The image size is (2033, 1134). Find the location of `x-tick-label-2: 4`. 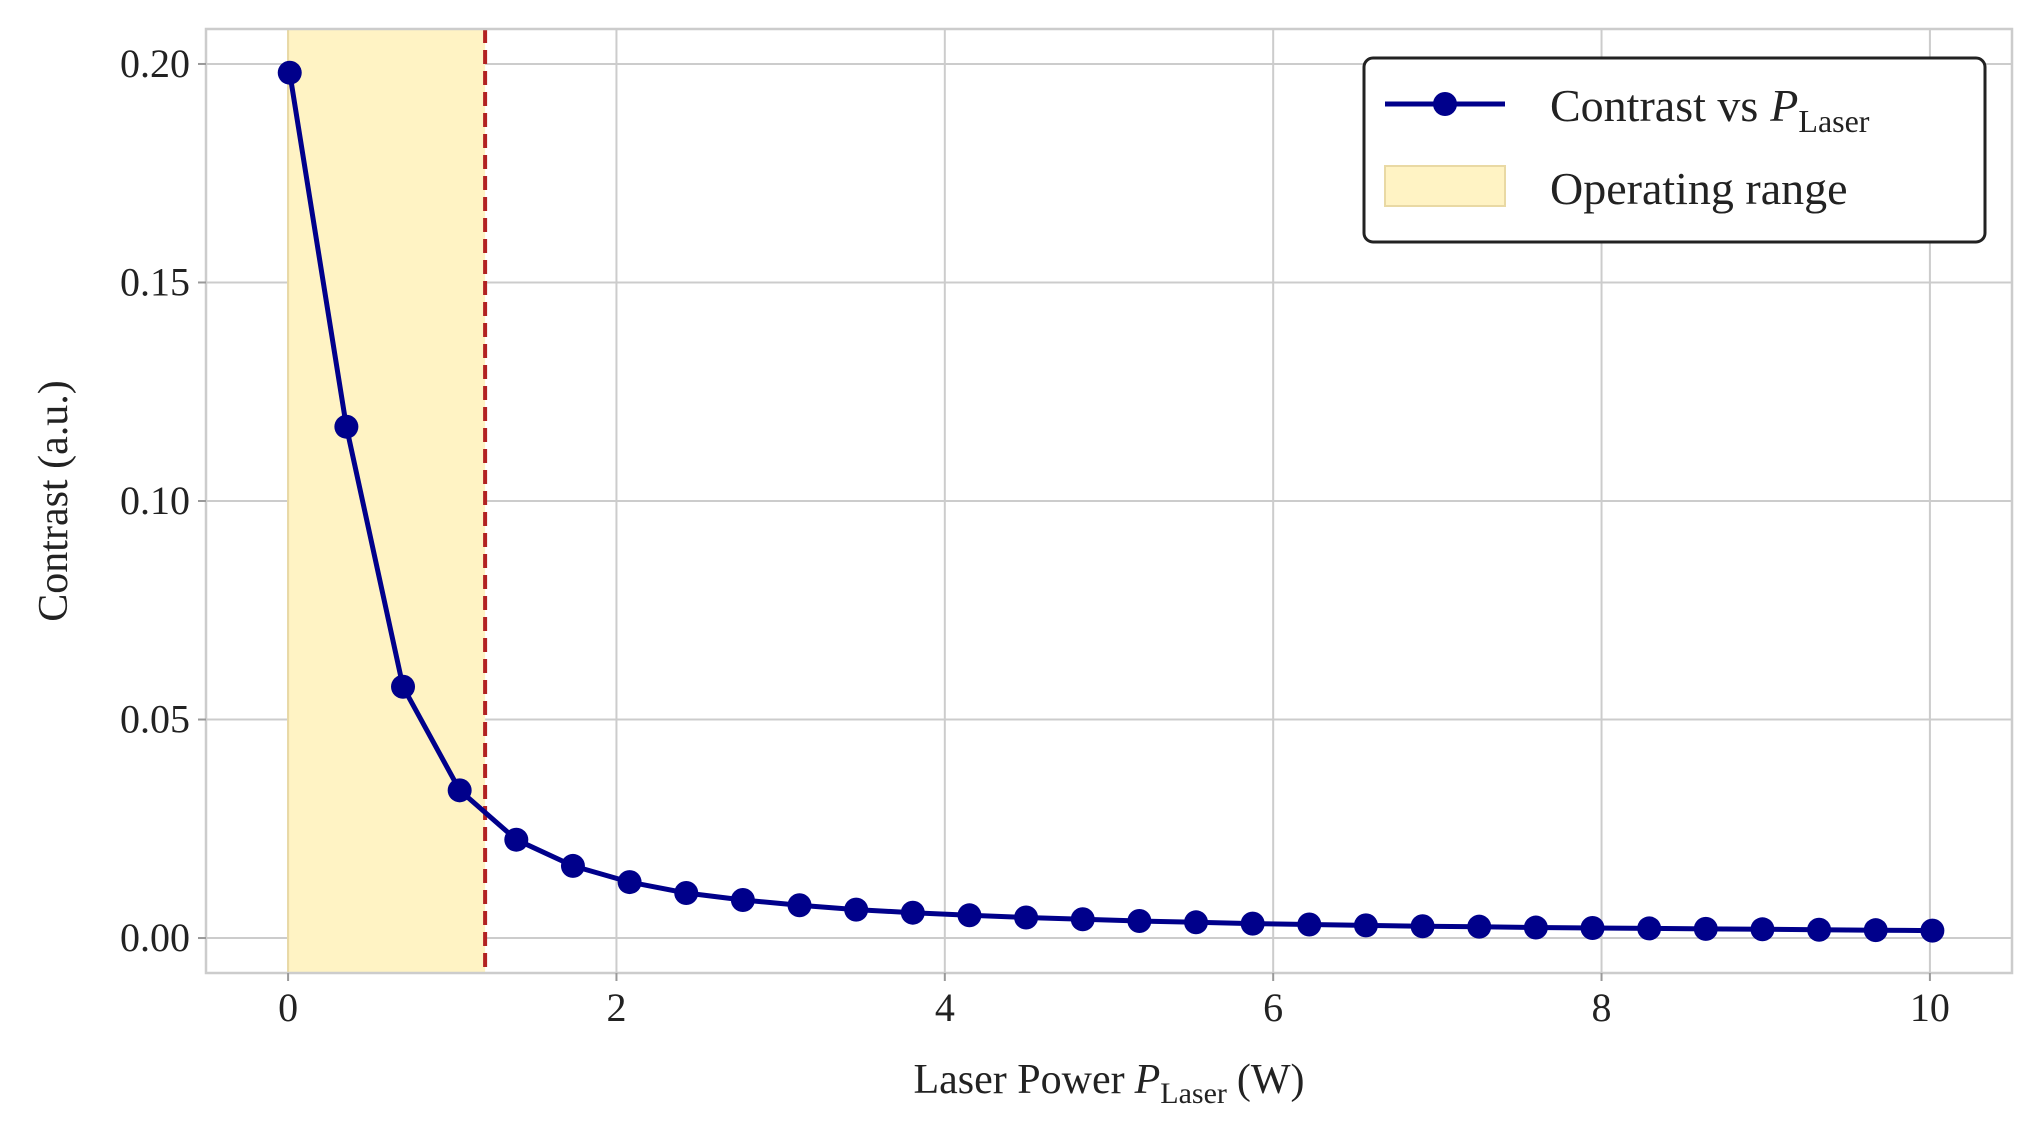

x-tick-label-2: 4 is located at coordinates (945, 1007).